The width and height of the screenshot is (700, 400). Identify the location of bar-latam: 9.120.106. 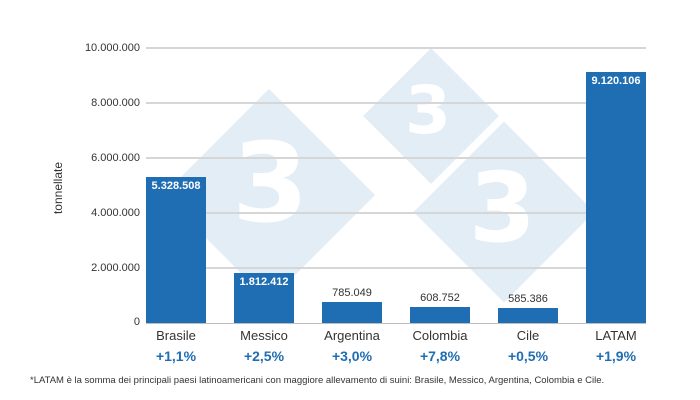
(616, 197).